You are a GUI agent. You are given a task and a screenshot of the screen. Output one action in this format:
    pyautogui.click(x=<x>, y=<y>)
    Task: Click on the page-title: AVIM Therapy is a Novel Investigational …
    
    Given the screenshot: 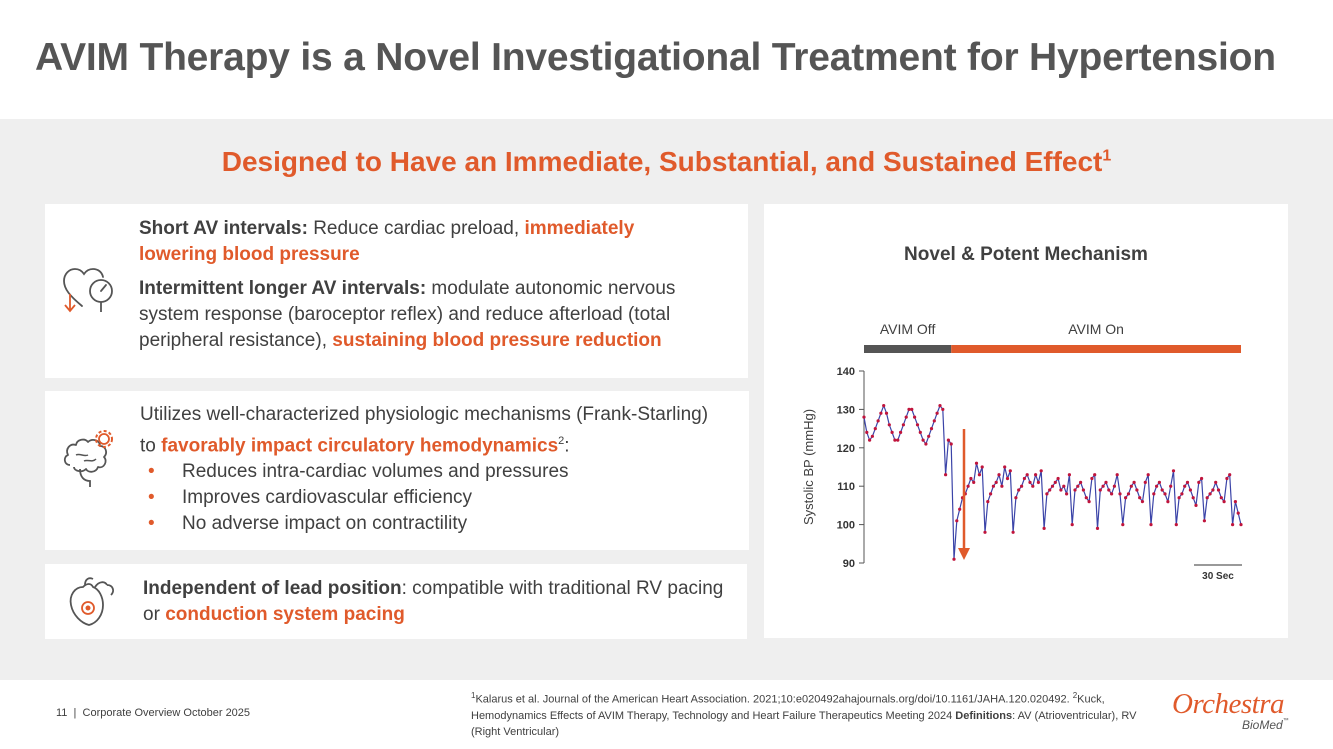 What is the action you would take?
    pyautogui.click(x=655, y=57)
    